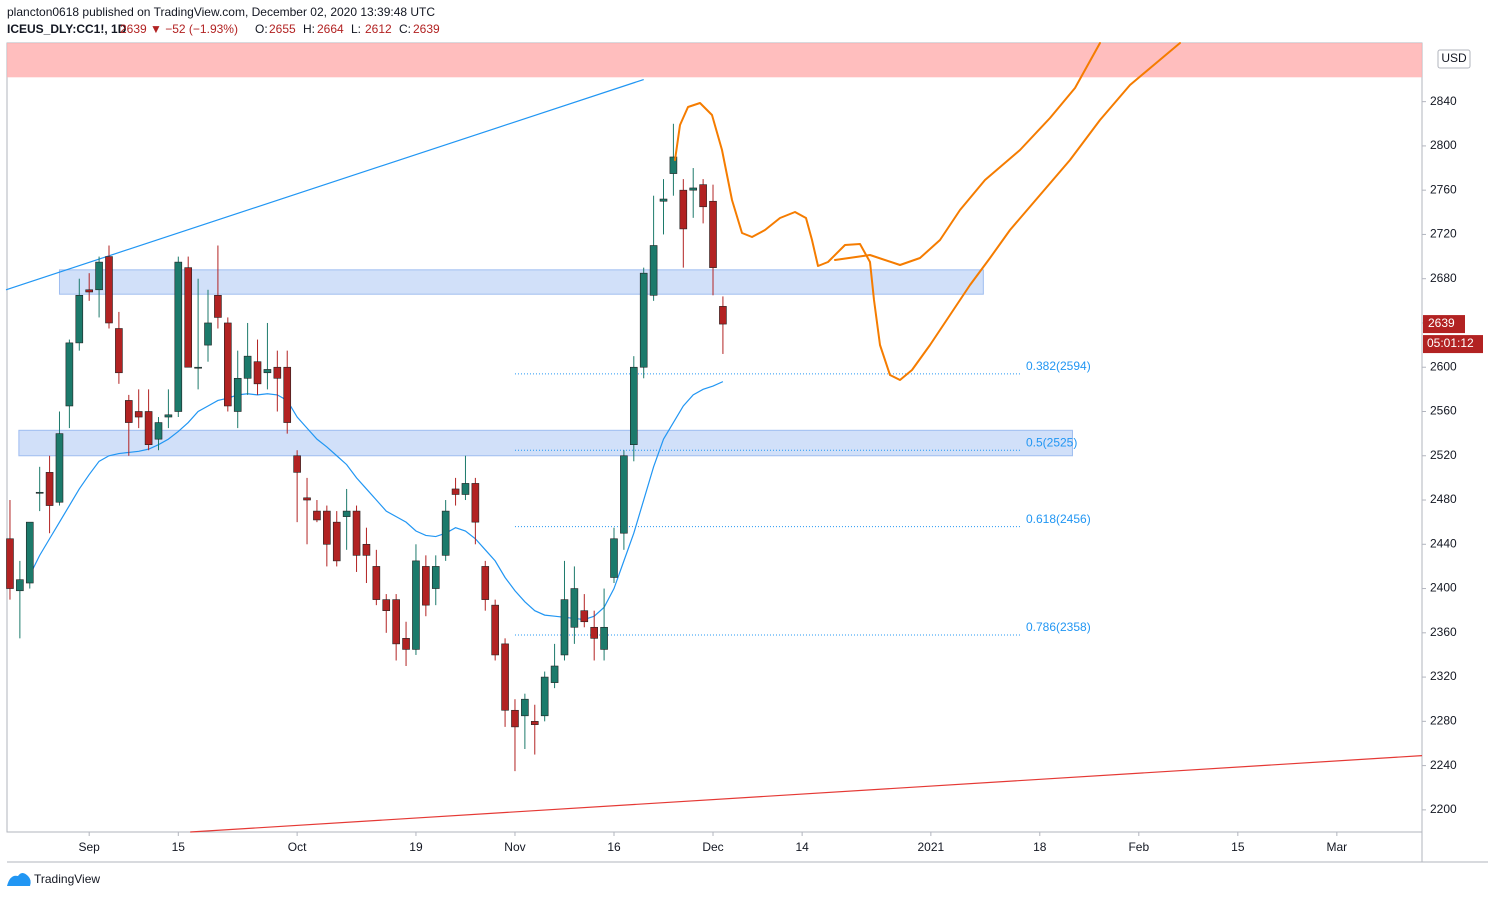 Image resolution: width=1493 pixels, height=898 pixels. What do you see at coordinates (514, 847) in the screenshot?
I see `x-tick-label: Nov` at bounding box center [514, 847].